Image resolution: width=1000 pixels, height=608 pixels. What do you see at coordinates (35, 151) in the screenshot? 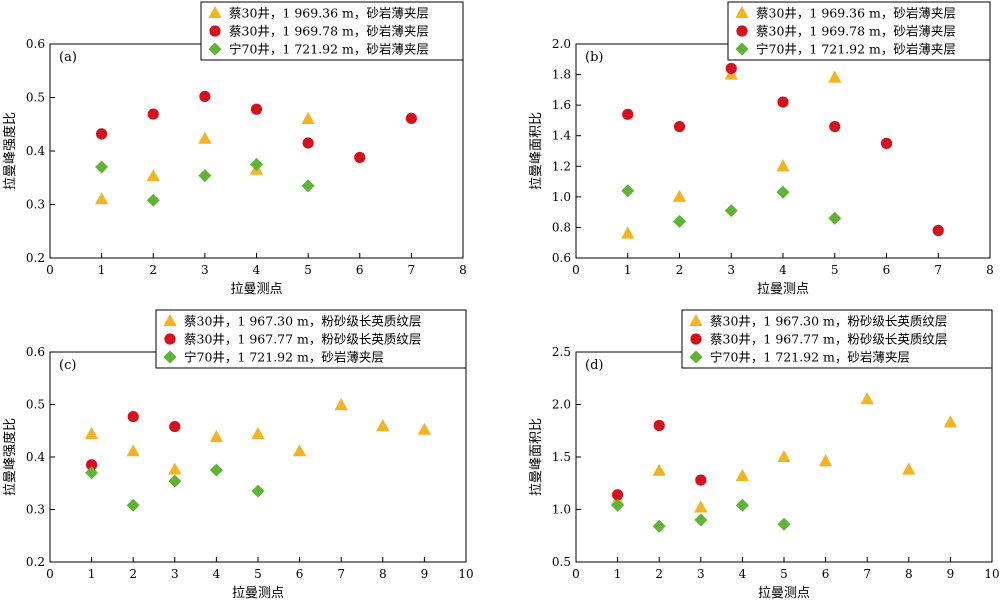
I see `y-tick-label: 0.4` at bounding box center [35, 151].